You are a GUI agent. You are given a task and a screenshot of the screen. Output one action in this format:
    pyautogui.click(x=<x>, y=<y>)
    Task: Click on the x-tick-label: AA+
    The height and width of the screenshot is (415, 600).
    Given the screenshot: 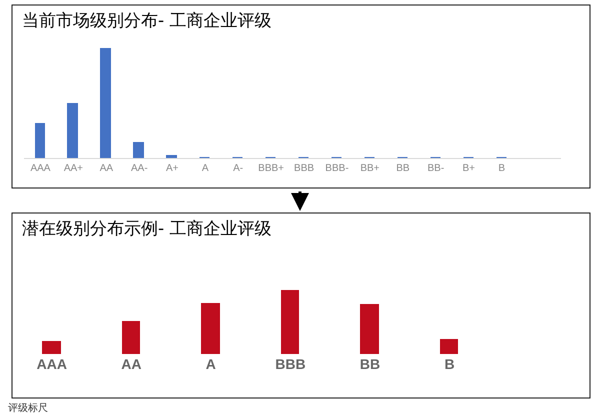 What is the action you would take?
    pyautogui.click(x=74, y=168)
    